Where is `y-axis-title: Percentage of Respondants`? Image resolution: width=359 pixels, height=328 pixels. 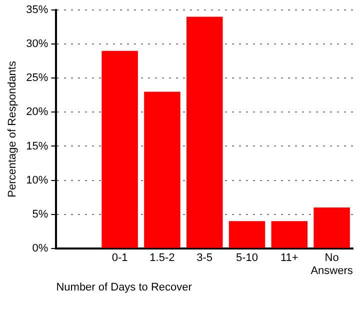
y-axis-title: Percentage of Respondants is located at coordinates (12, 129).